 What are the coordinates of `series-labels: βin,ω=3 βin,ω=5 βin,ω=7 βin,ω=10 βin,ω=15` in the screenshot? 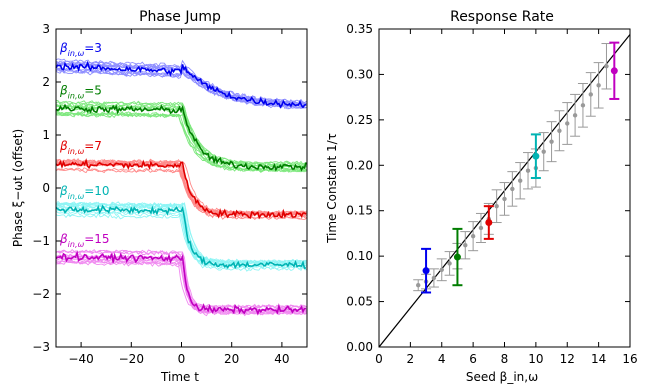 It's located at (84, 145).